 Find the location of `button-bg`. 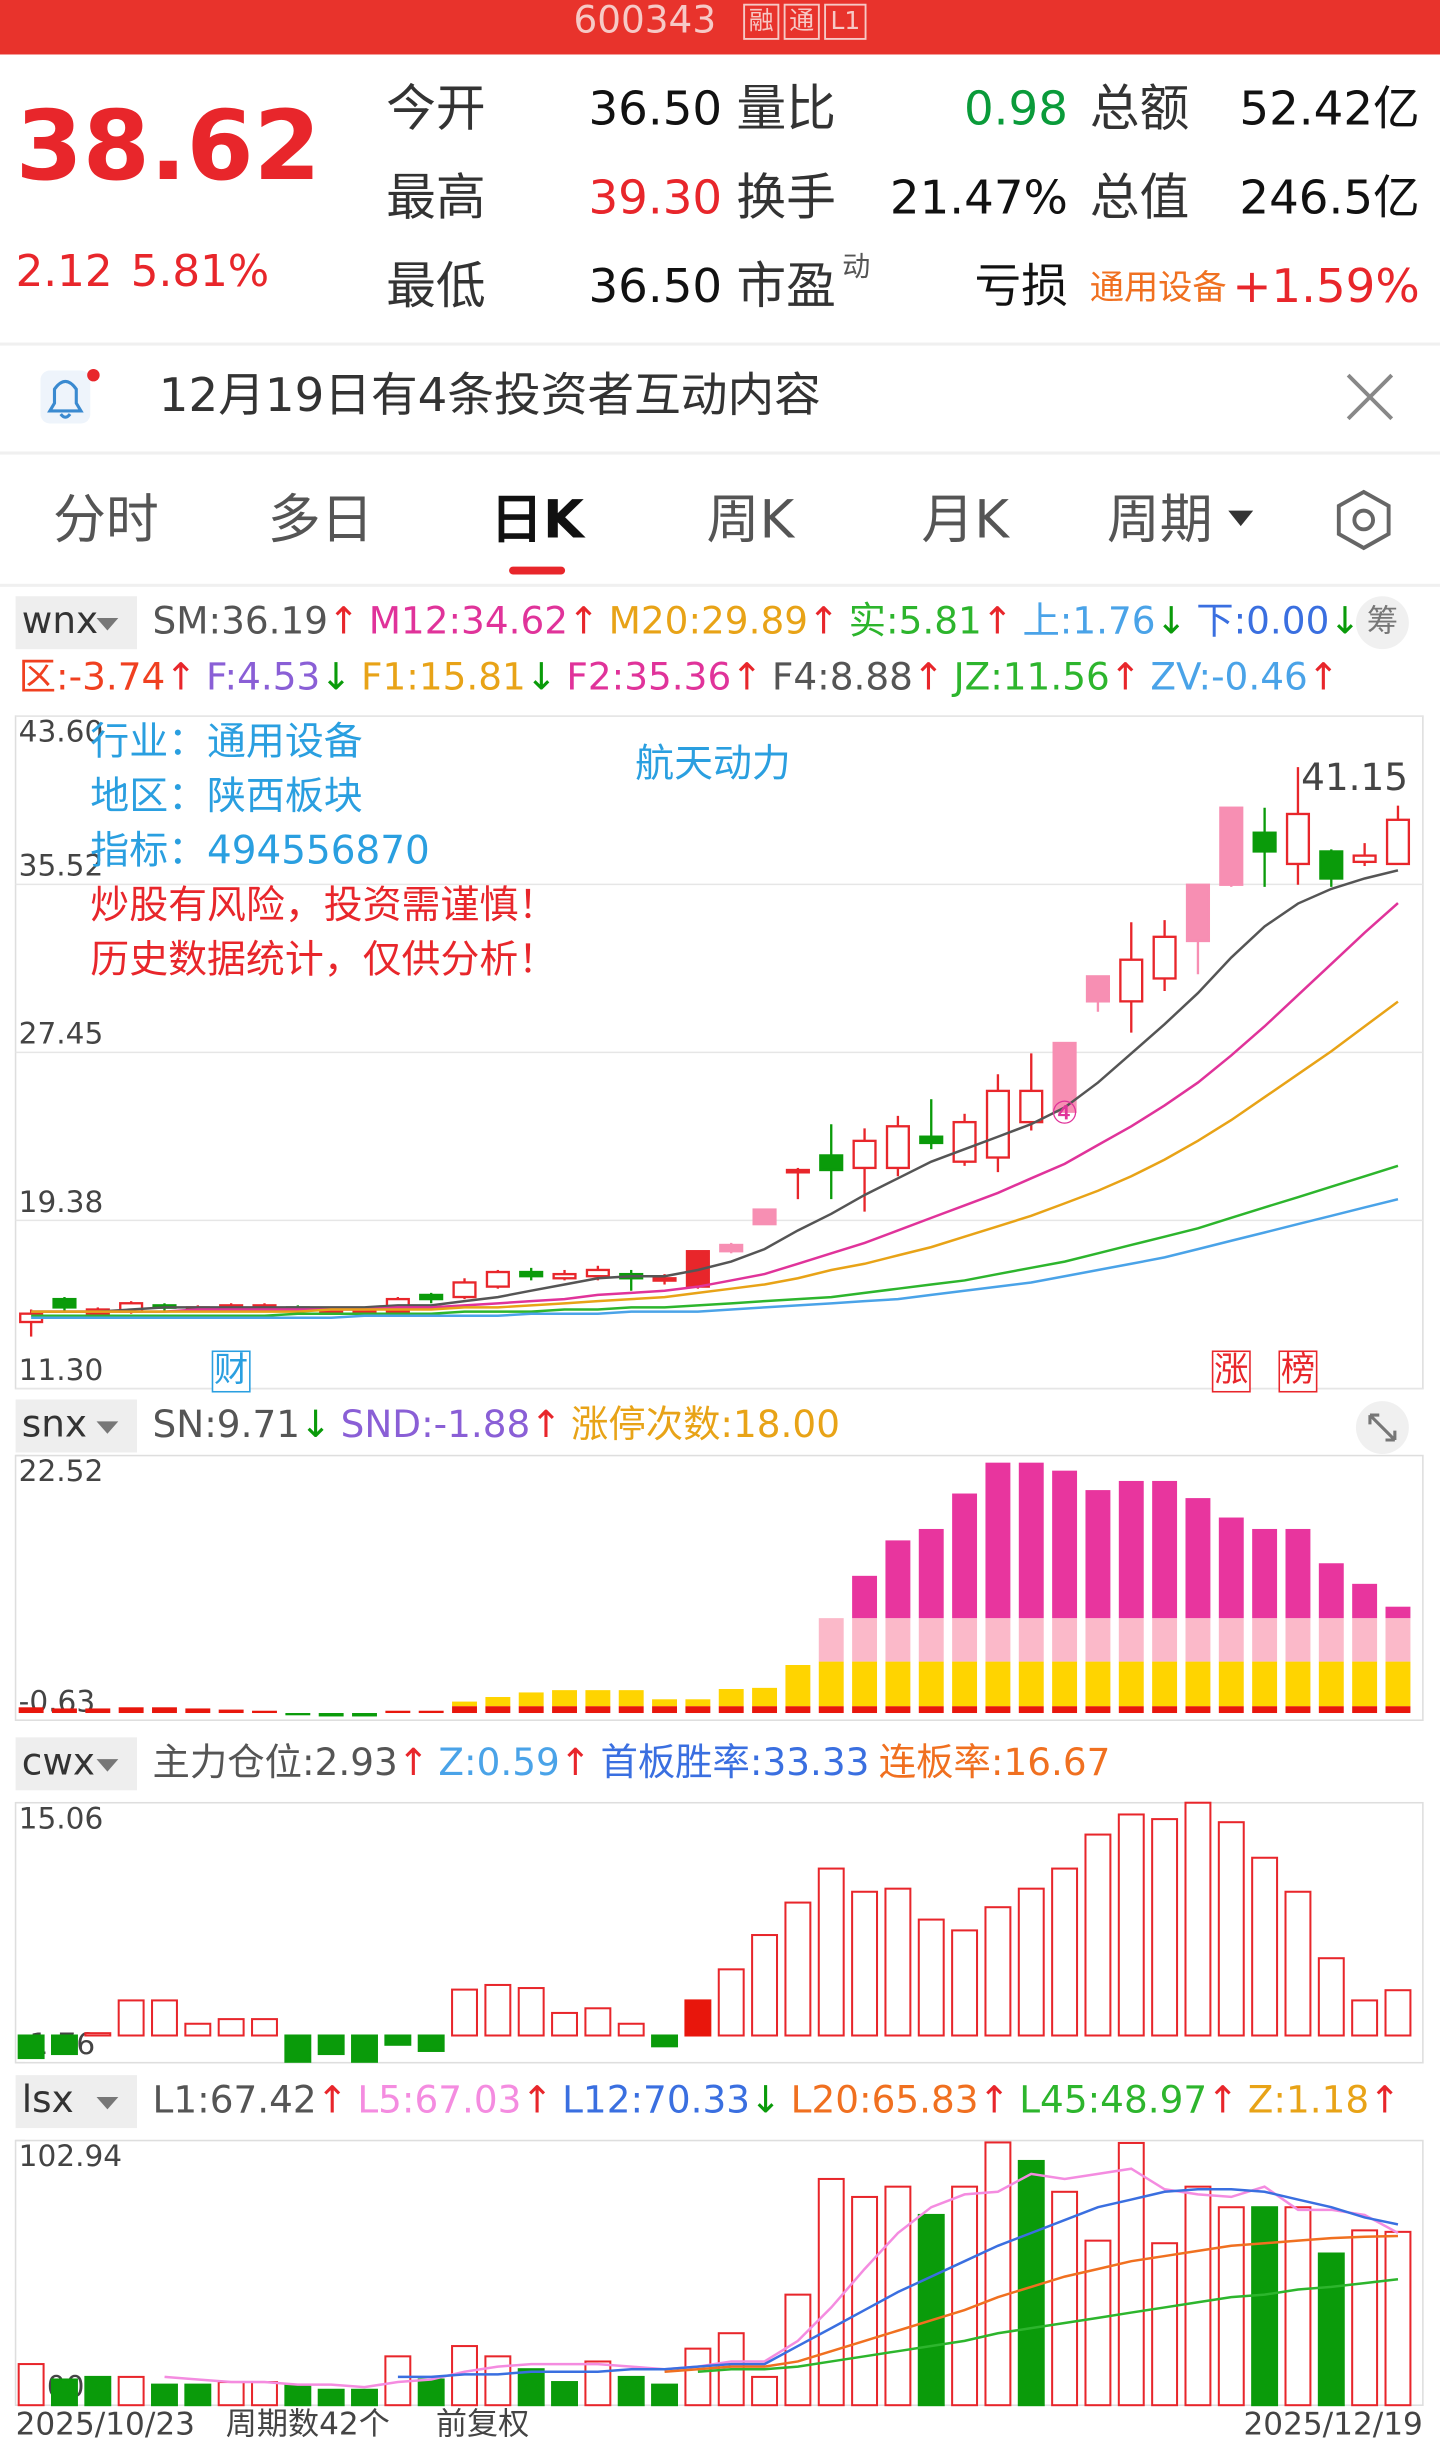

button-bg is located at coordinates (1382, 623).